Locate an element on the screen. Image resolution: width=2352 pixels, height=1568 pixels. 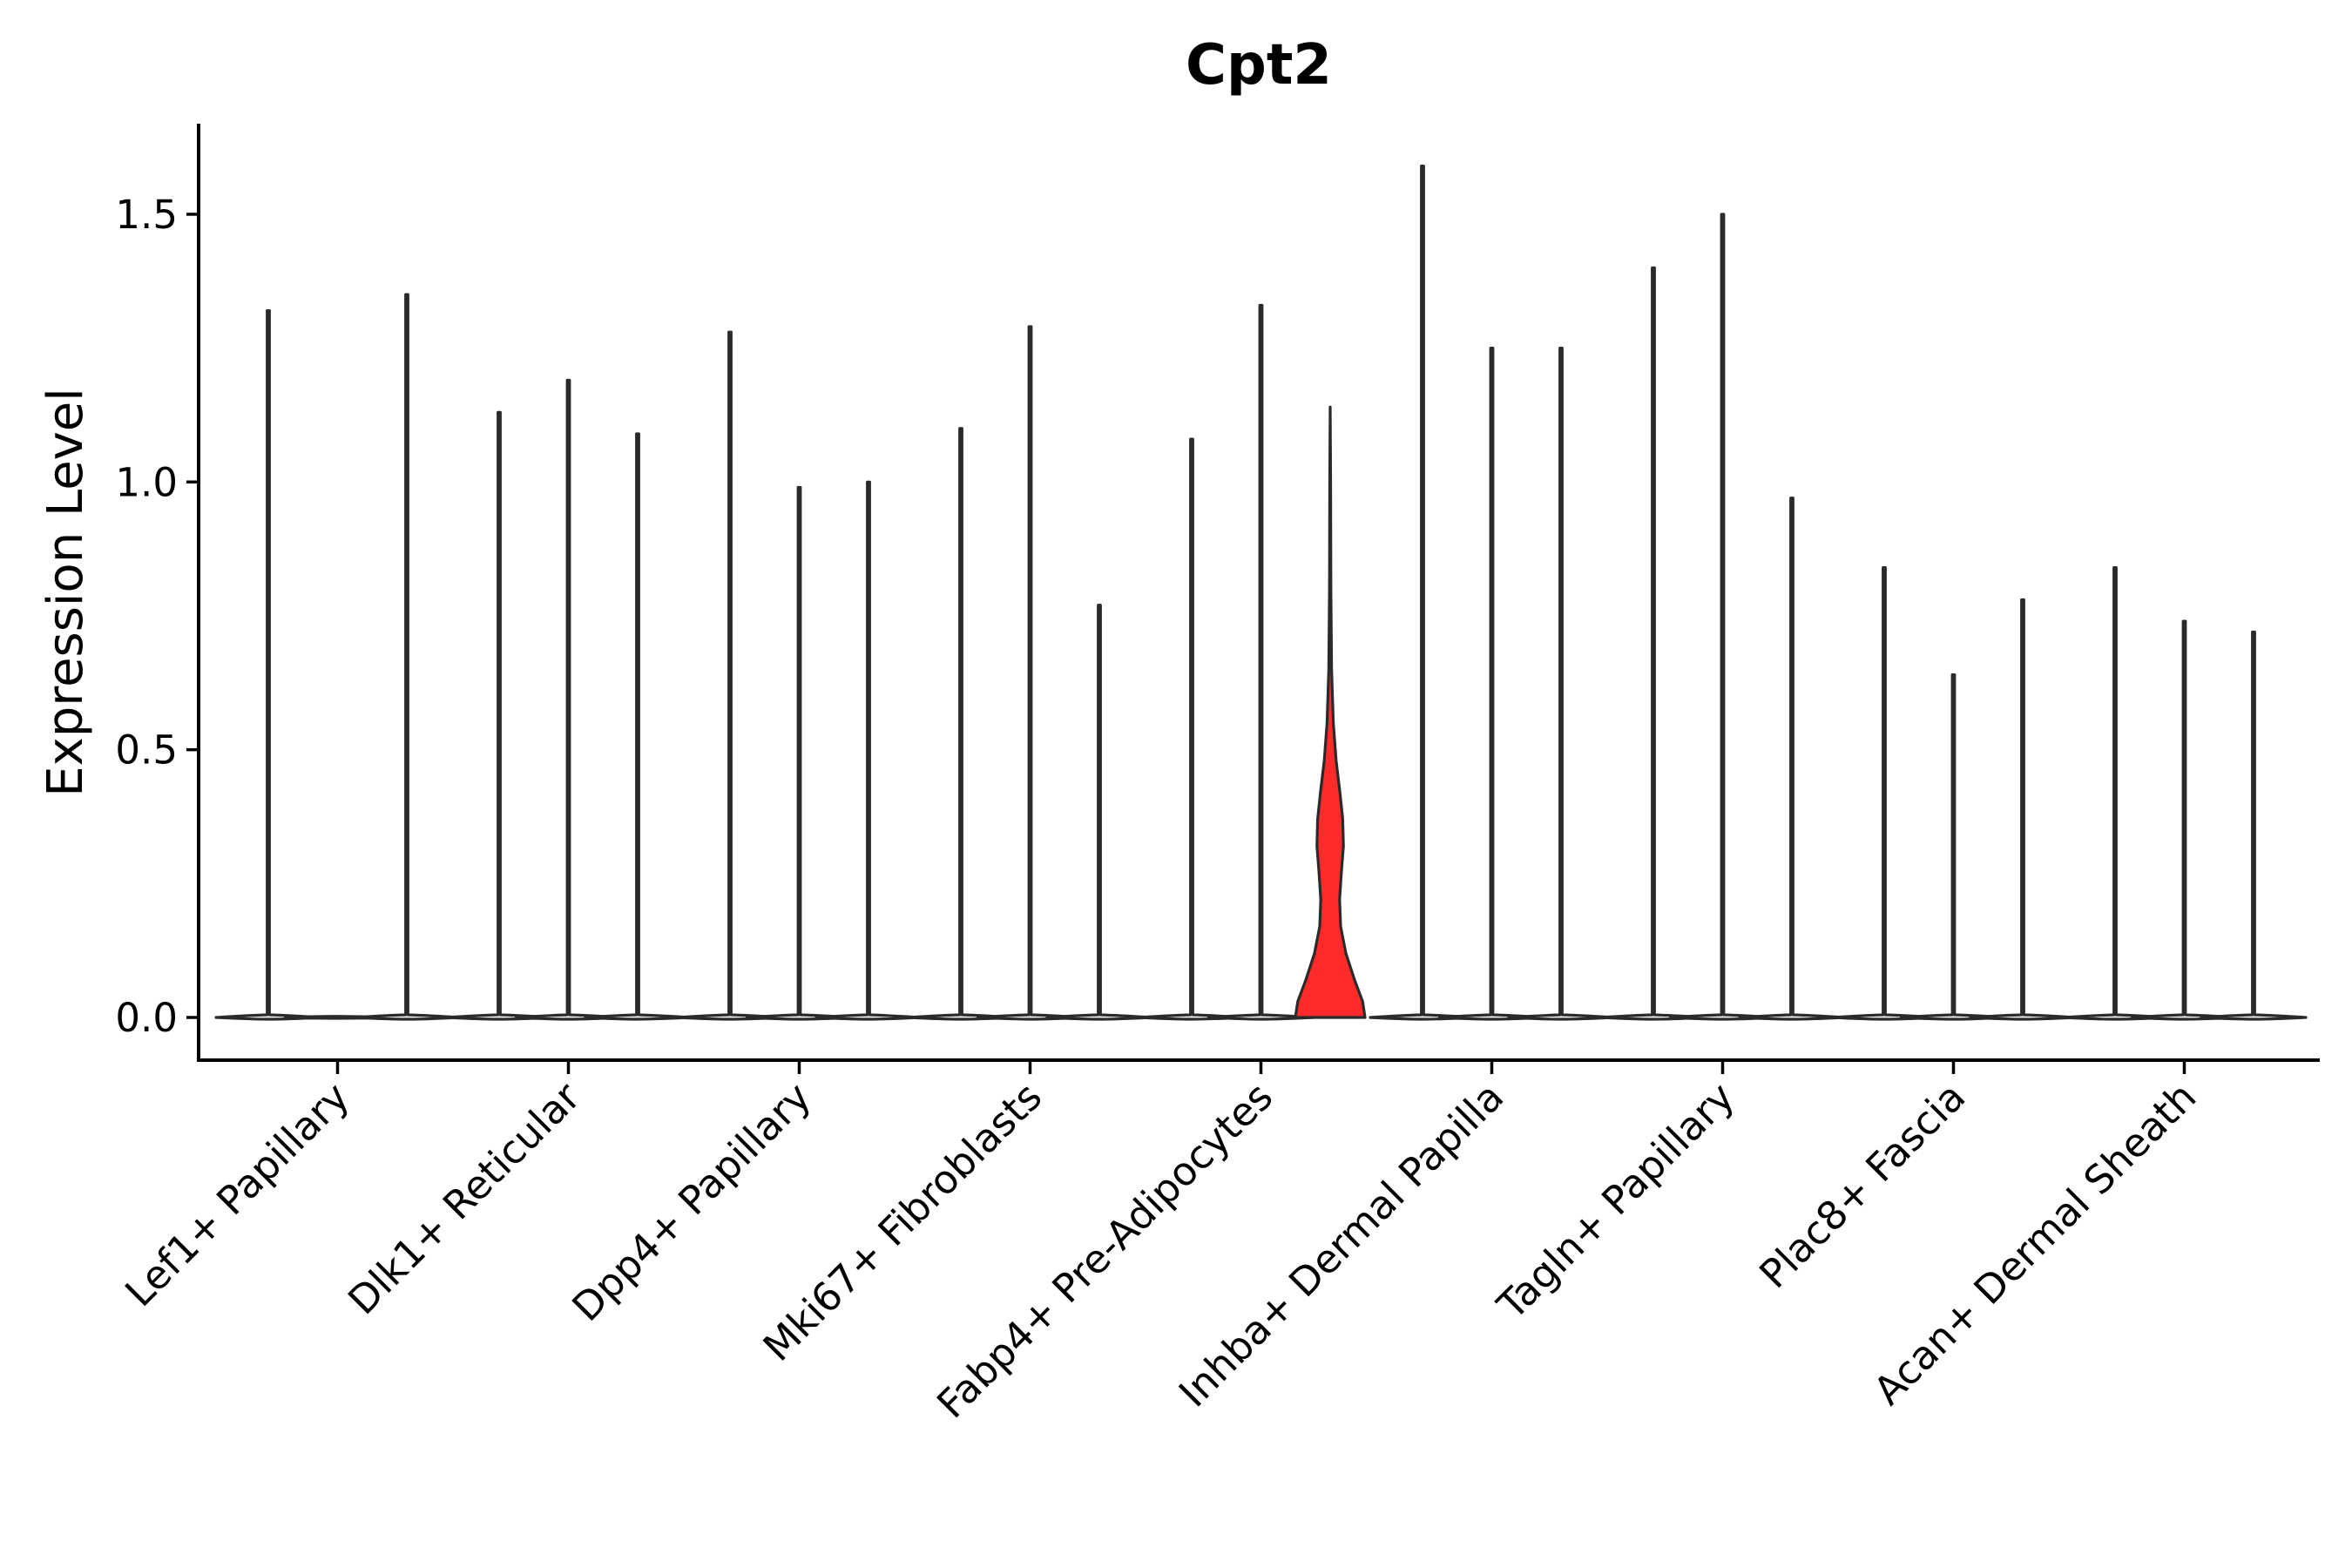
x-tick-label: Lef1+ Papillary is located at coordinates (237, 1194).